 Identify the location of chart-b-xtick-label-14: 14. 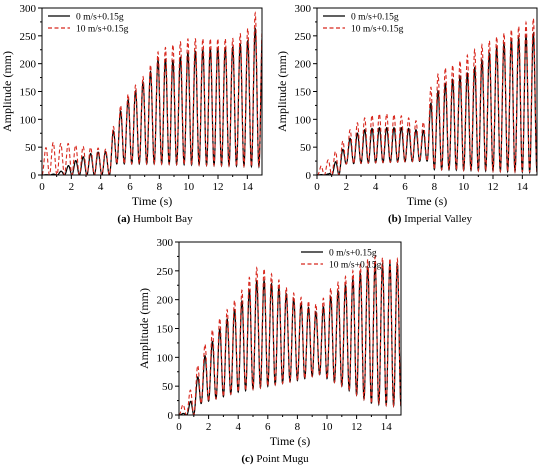
(523, 187).